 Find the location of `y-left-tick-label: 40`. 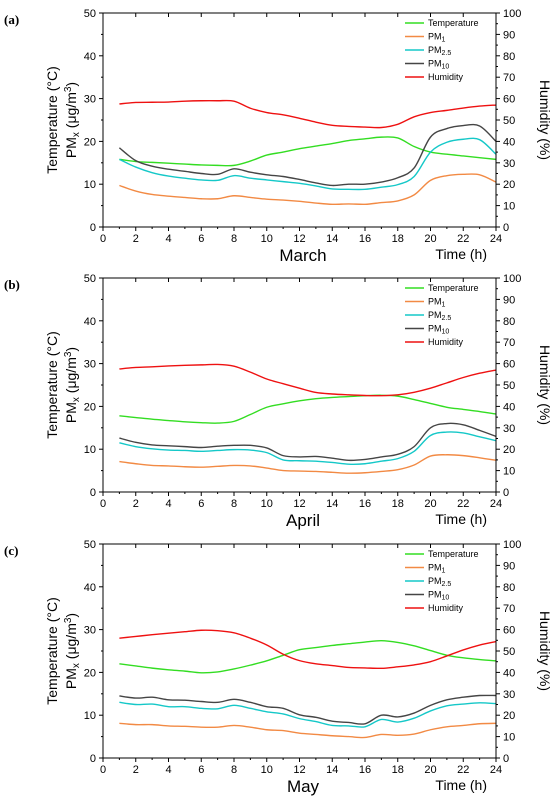

y-left-tick-label: 40 is located at coordinates (90, 322).